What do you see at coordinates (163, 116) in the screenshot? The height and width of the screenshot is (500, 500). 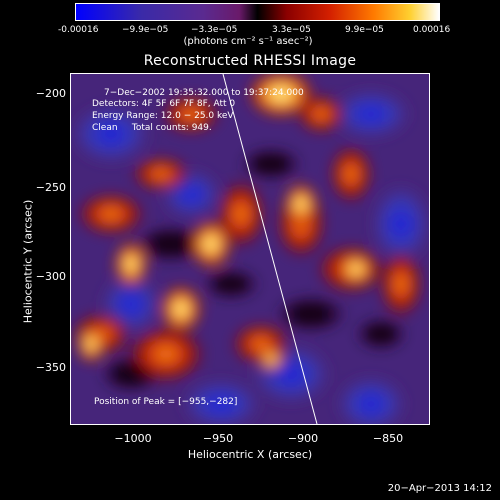 I see `energy-range-info: Energy Range: 12.0 − 25.0 keV` at bounding box center [163, 116].